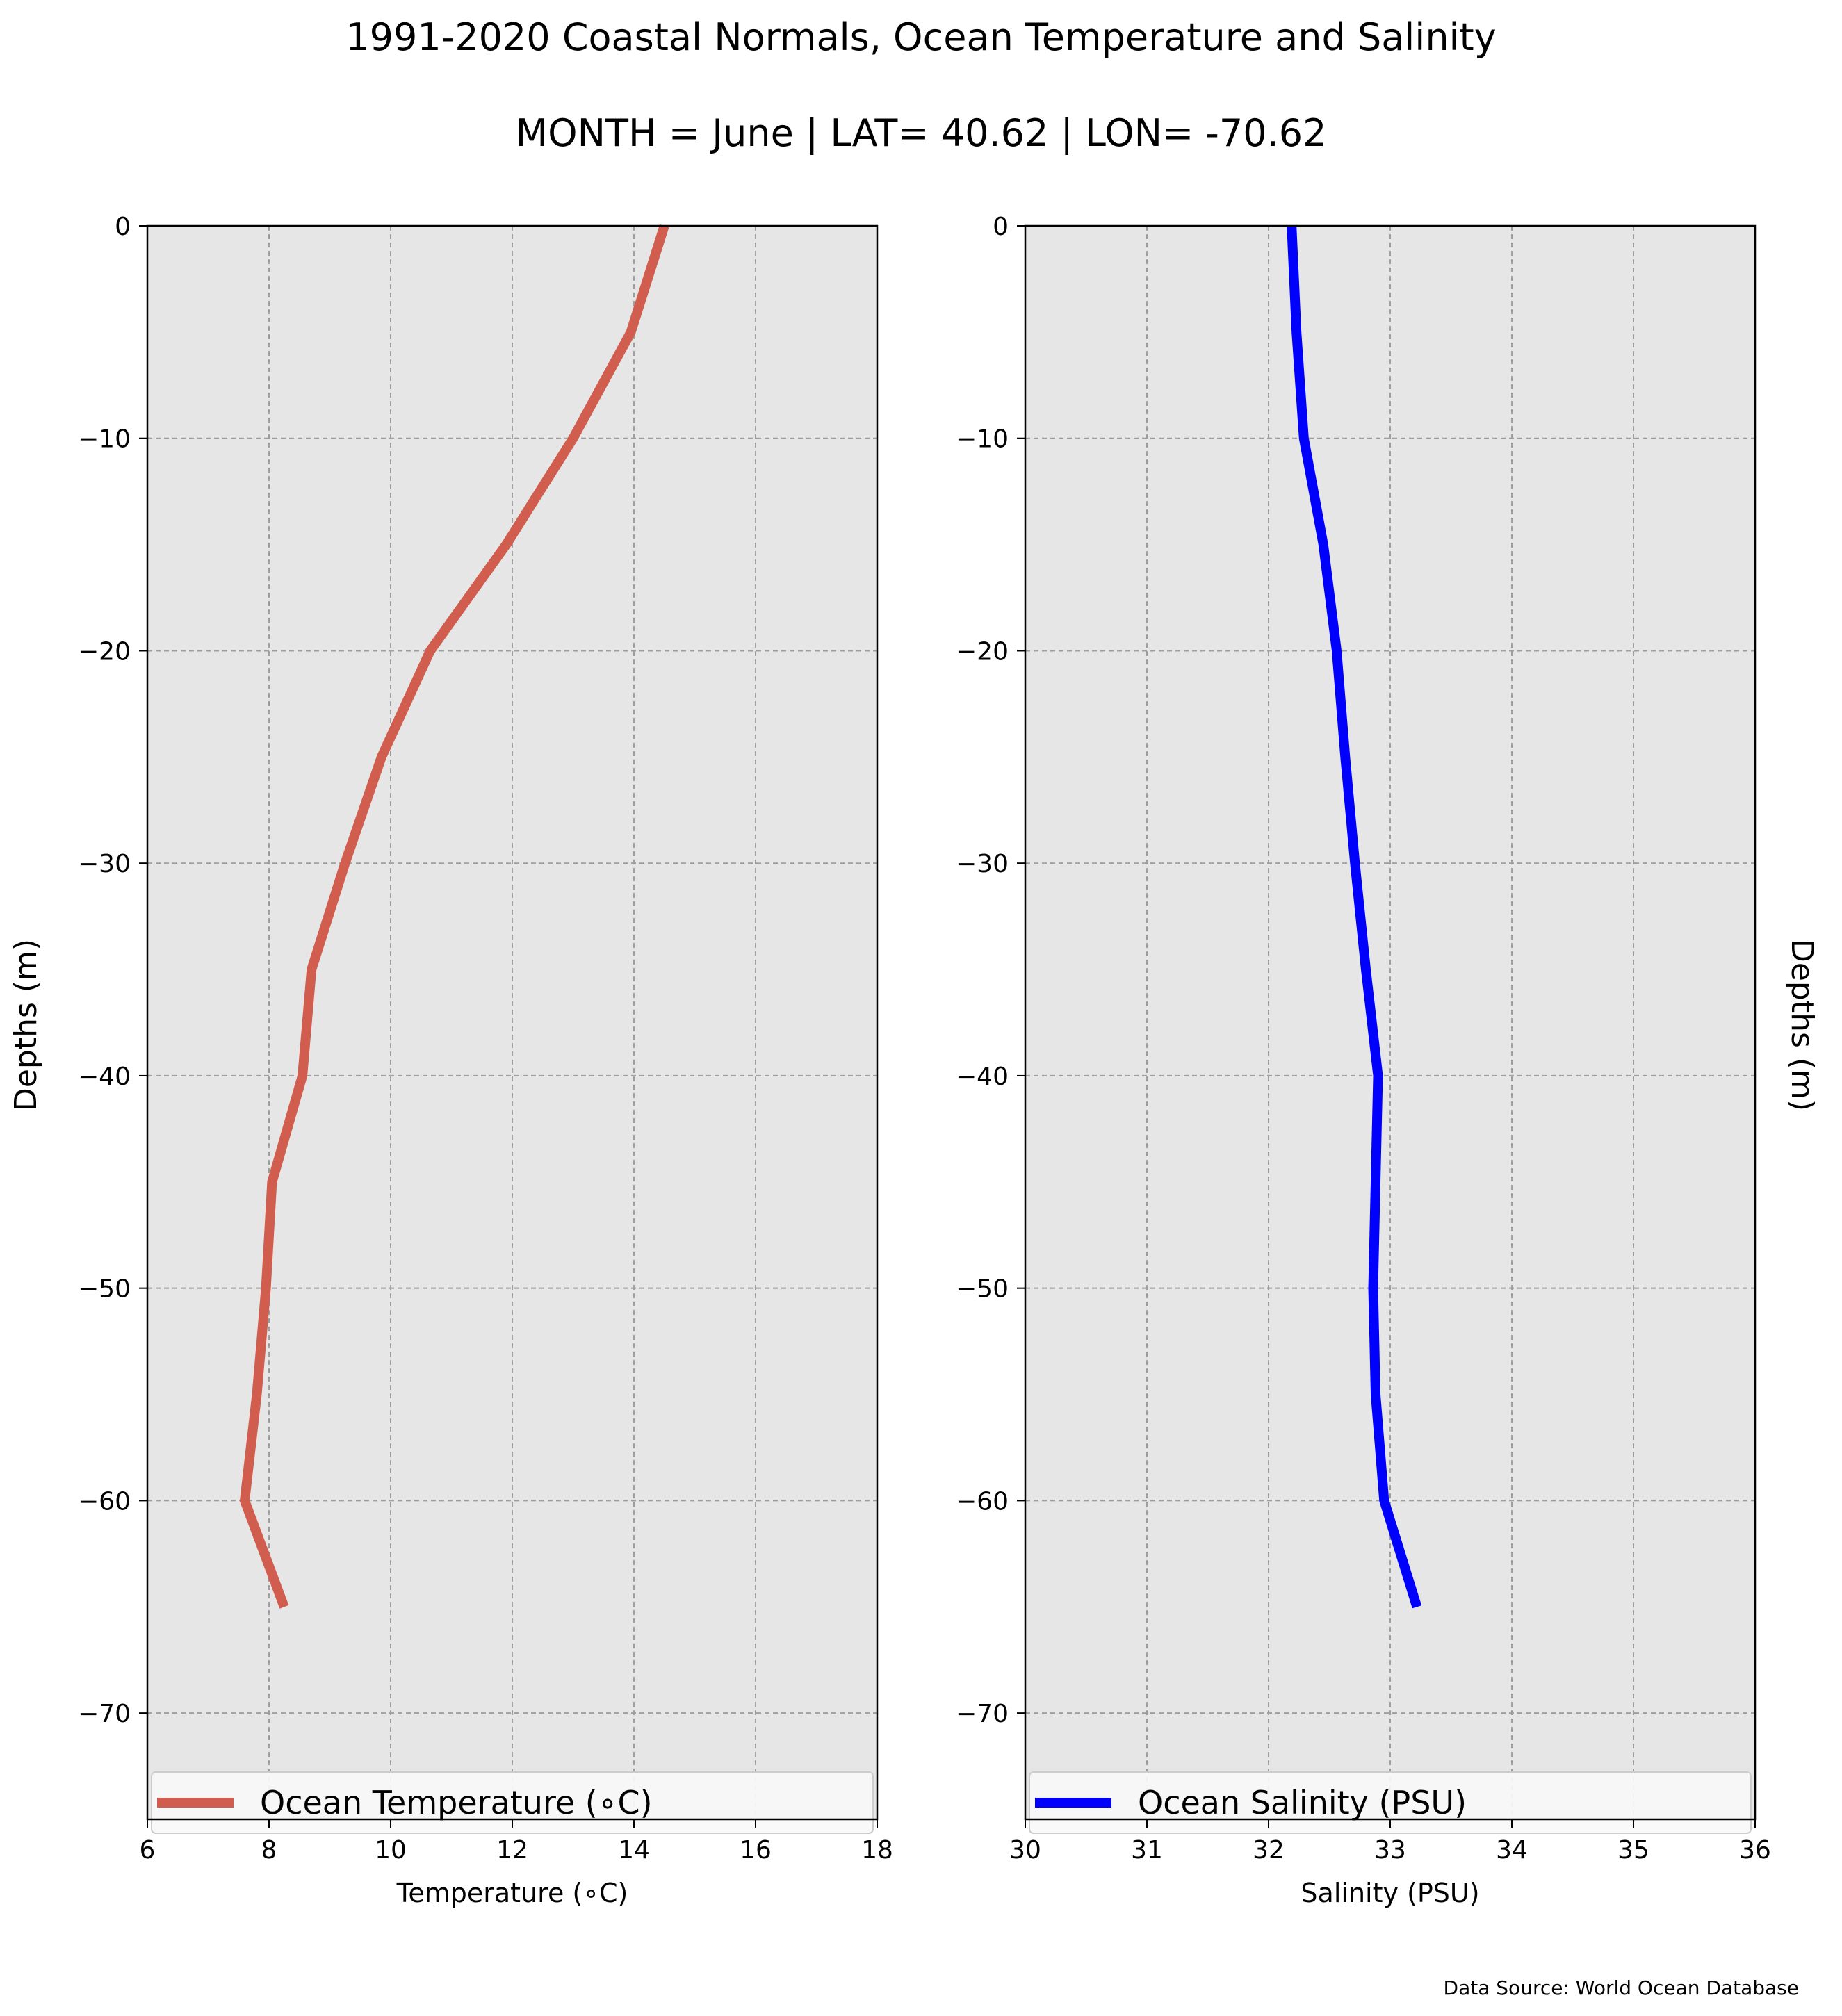 The image size is (1842, 2016). I want to click on salinity-legend-box, so click(1390, 1803).